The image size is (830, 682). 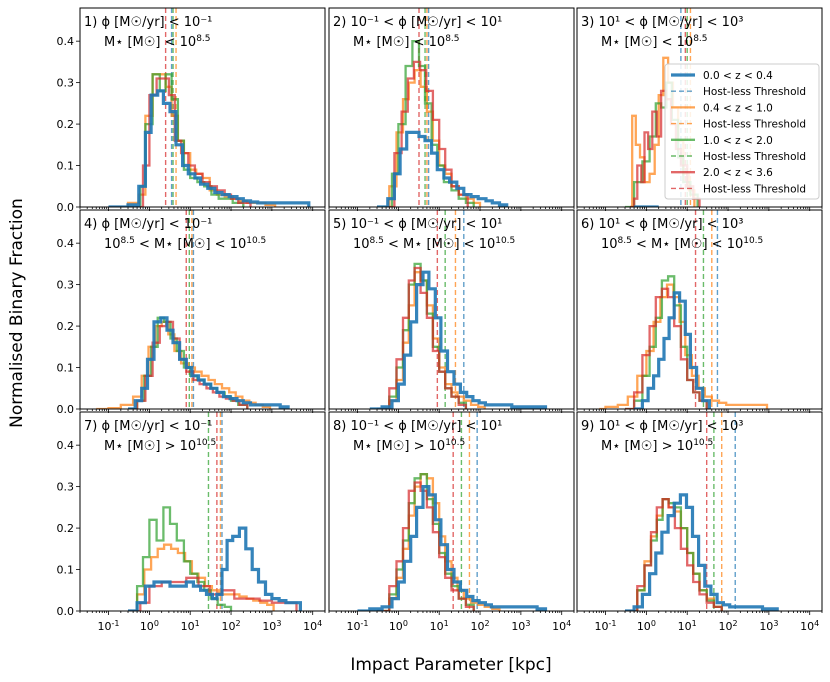 I want to click on legend-entry-8: Host-less Threshold, so click(x=754, y=189).